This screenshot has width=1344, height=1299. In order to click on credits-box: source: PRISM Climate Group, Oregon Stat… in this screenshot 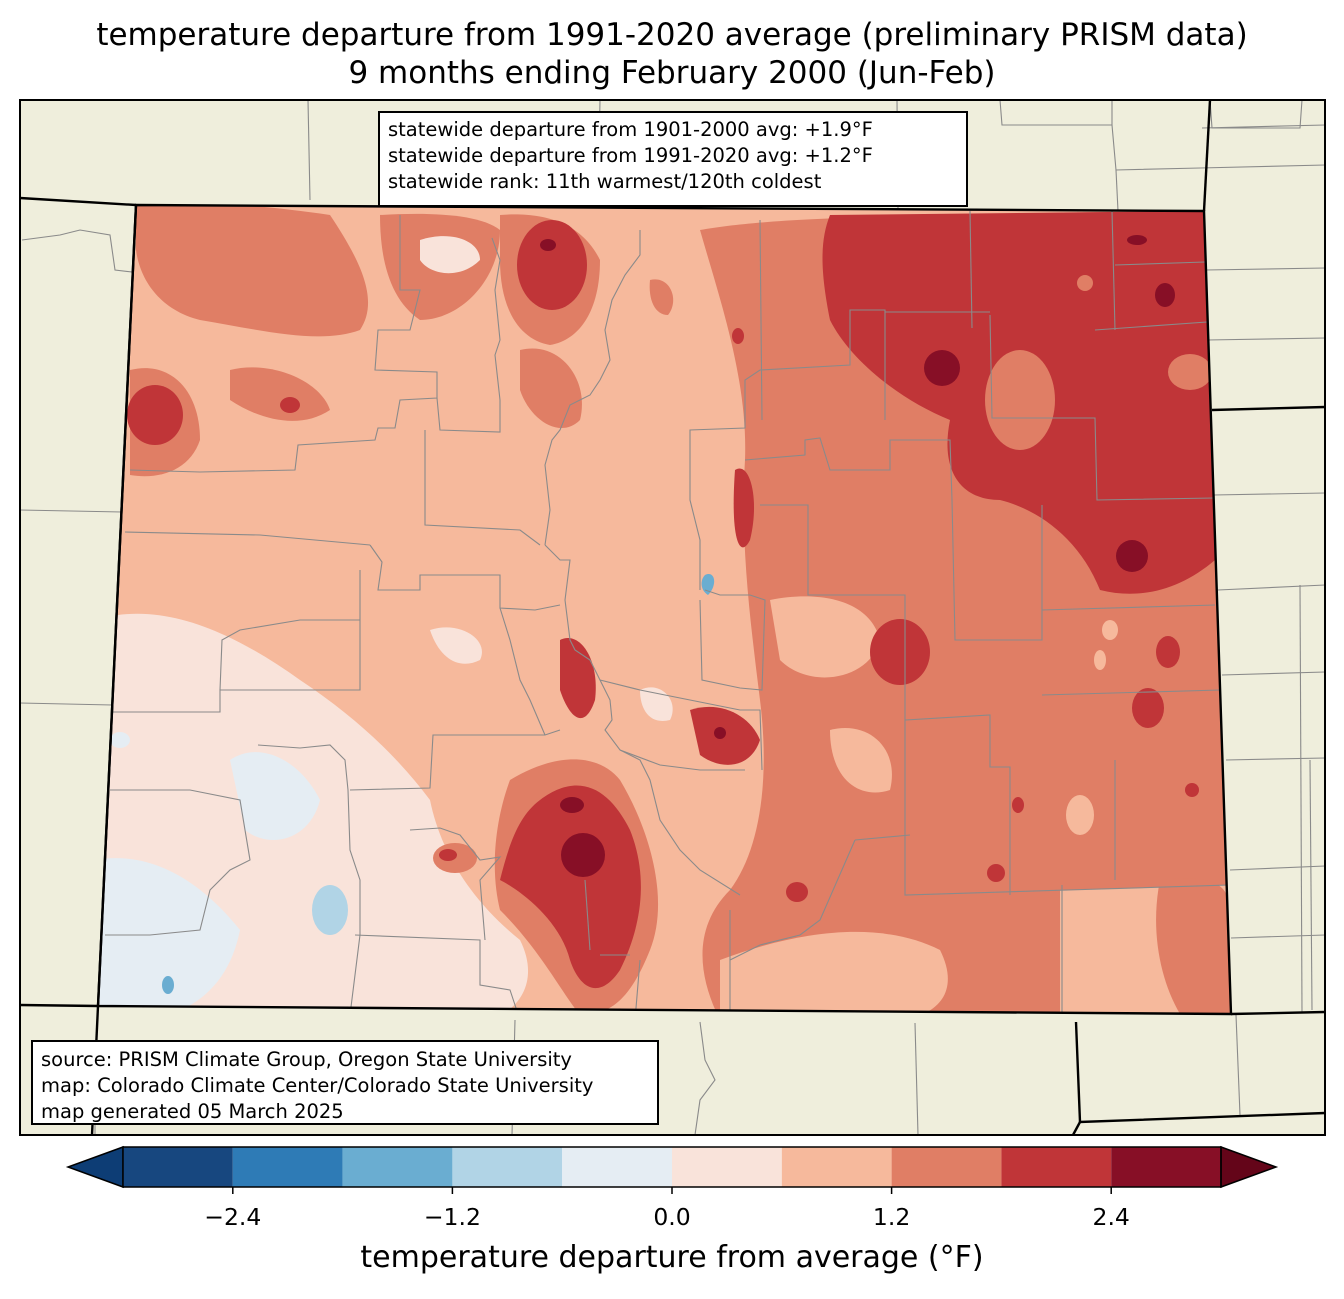, I will do `click(345, 1082)`.